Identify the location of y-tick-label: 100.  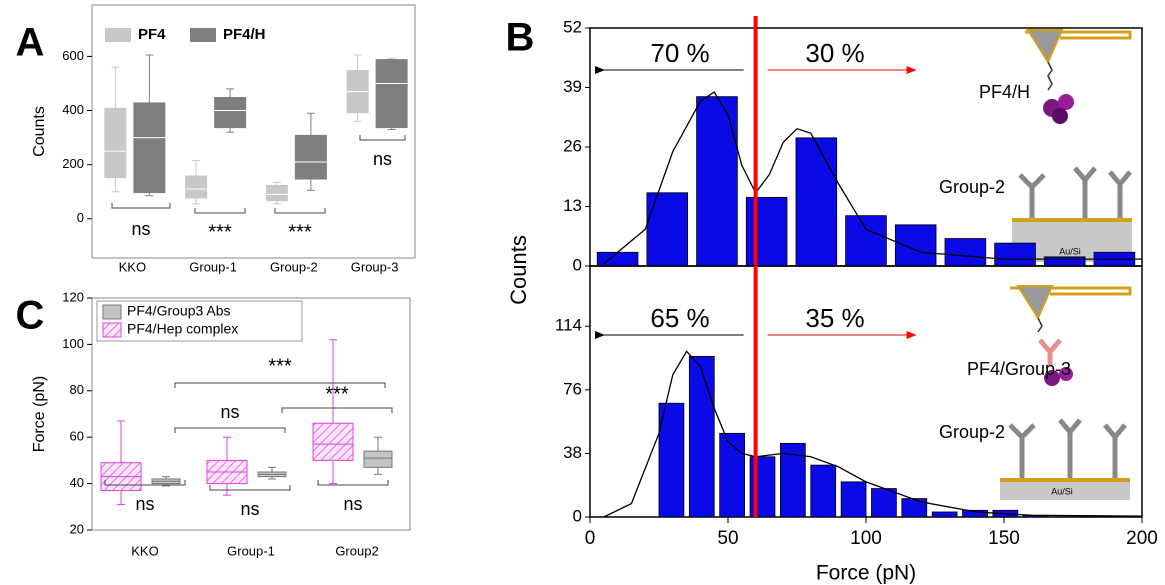
(73, 343).